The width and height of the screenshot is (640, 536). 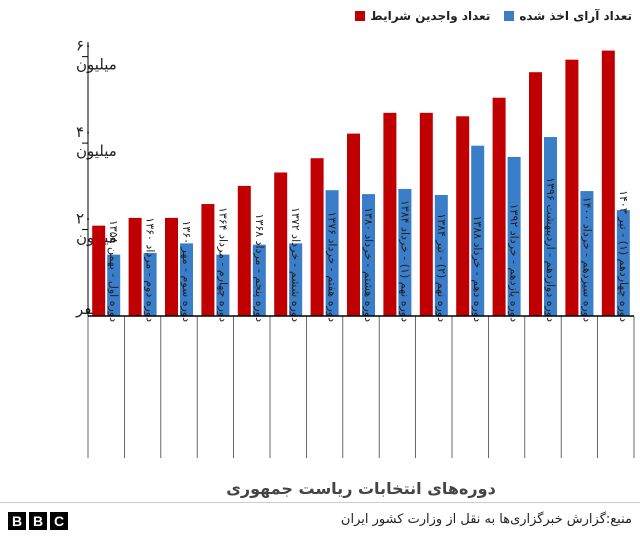 I want to click on legend-item-eligible: تعداد واجدین شرایط, so click(x=422, y=16).